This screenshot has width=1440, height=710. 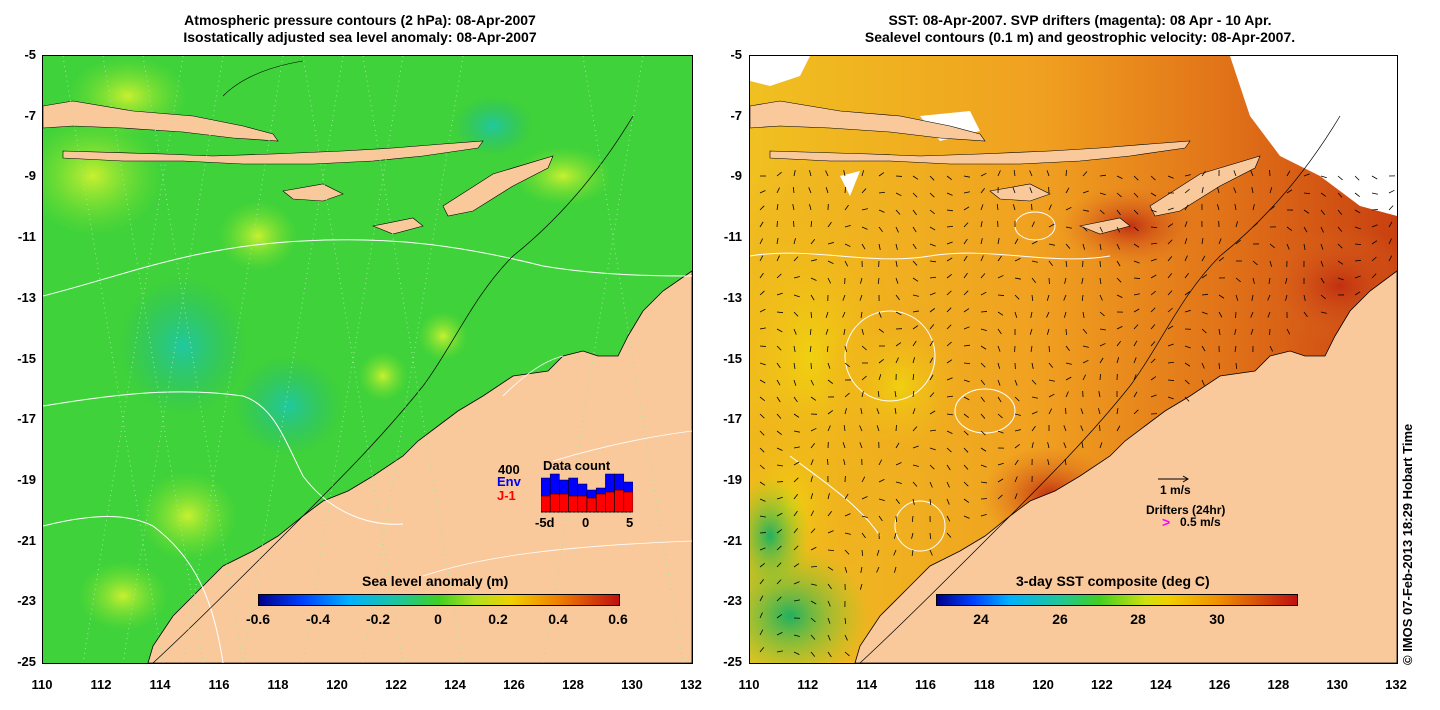 What do you see at coordinates (749, 684) in the screenshot?
I see `lon-tick-label: 110` at bounding box center [749, 684].